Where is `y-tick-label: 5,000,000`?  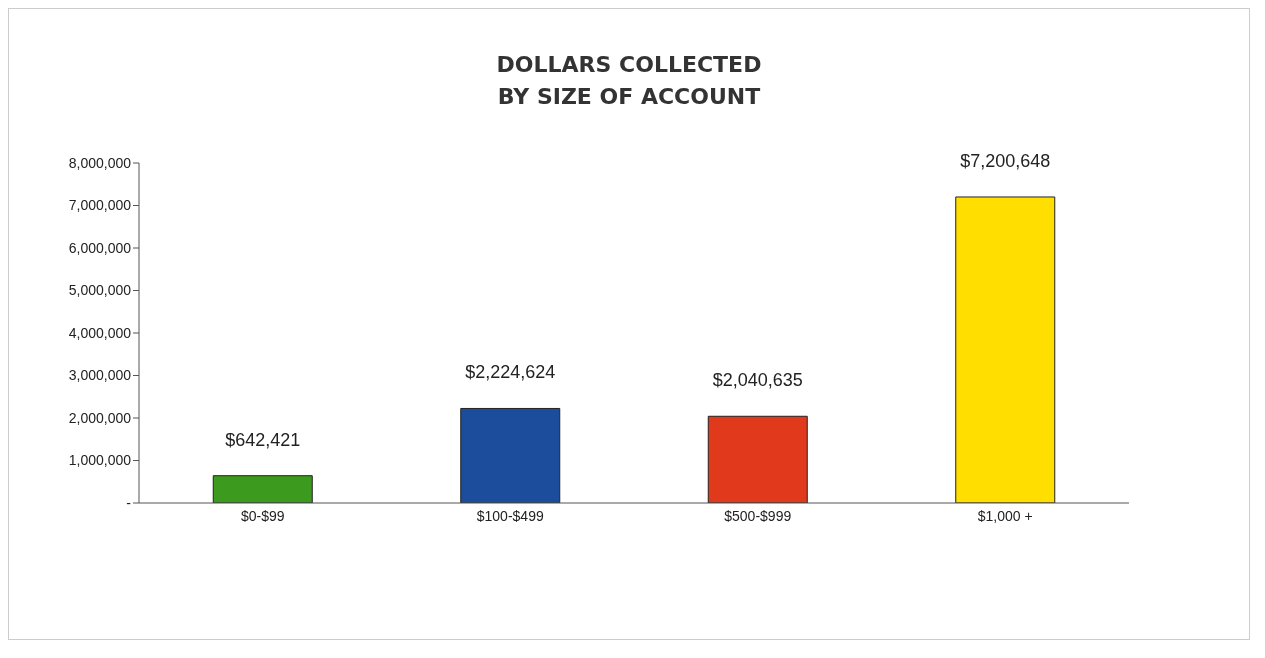
y-tick-label: 5,000,000 is located at coordinates (100, 290).